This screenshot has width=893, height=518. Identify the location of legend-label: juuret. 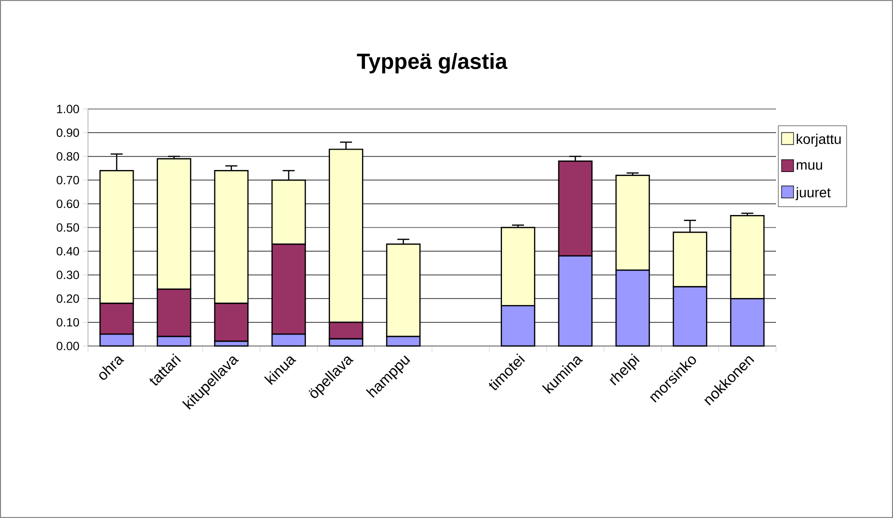
(813, 193).